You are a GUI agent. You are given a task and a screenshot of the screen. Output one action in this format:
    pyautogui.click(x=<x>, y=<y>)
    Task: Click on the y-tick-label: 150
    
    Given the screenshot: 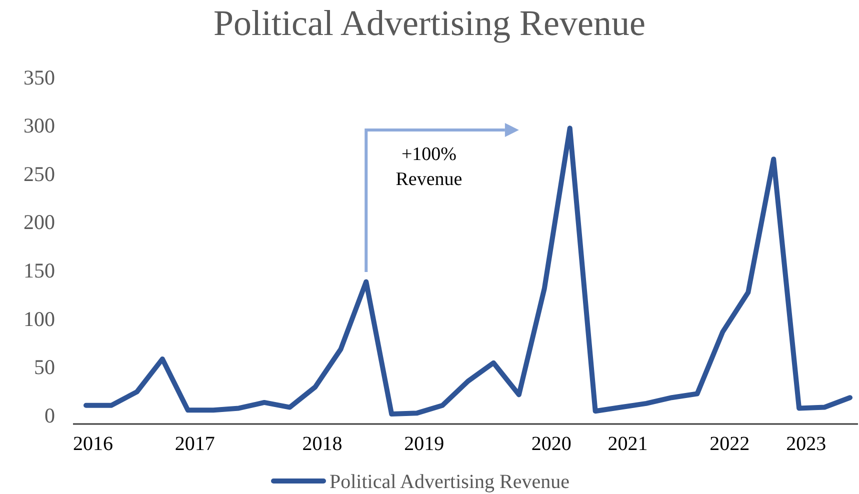 What is the action you would take?
    pyautogui.click(x=39, y=270)
    